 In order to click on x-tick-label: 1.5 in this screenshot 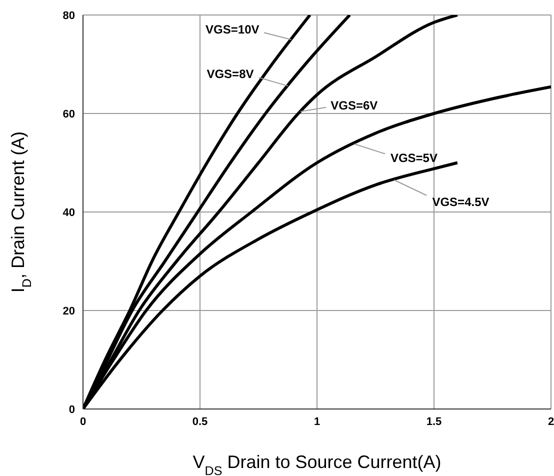, I will do `click(434, 422)`.